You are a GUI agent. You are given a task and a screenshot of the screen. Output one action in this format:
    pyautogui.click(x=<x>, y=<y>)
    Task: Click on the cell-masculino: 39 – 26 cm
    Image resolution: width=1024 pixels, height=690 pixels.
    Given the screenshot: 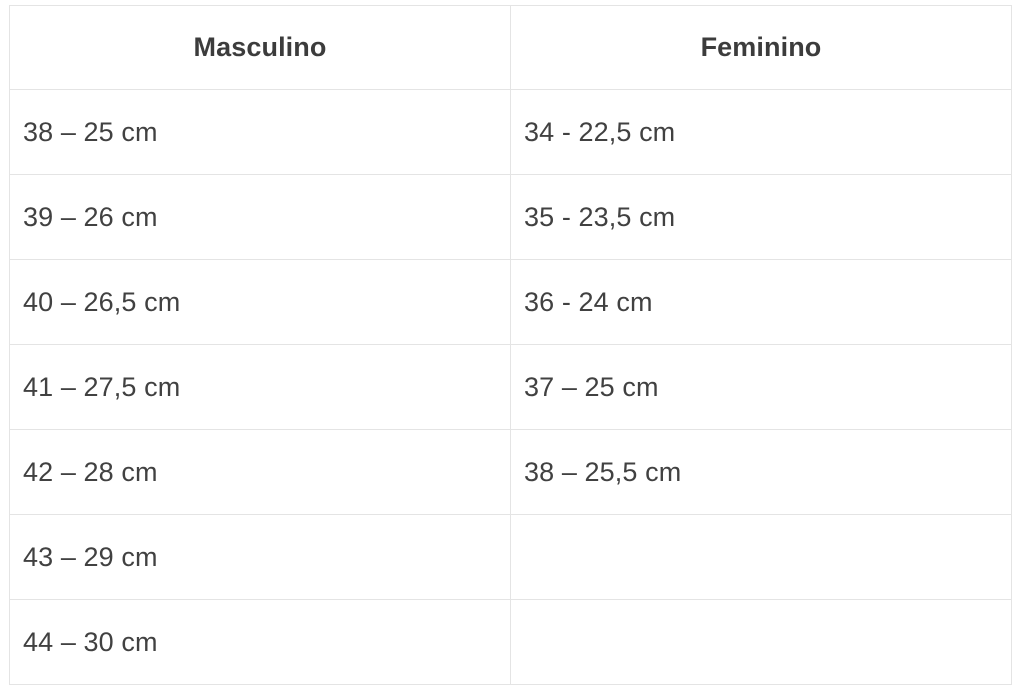 What is the action you would take?
    pyautogui.click(x=260, y=217)
    